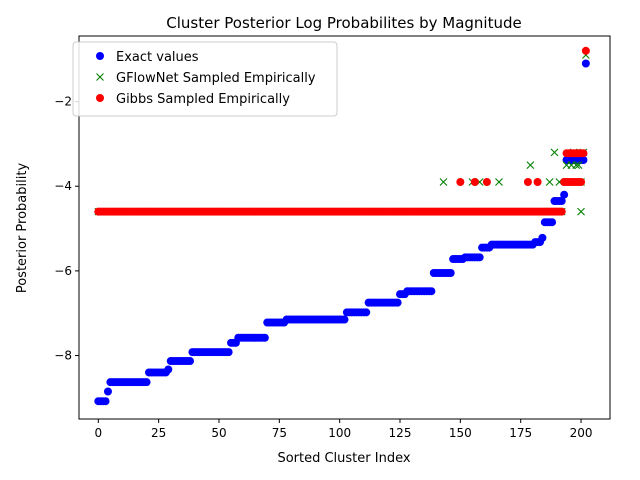 The image size is (640, 480). I want to click on x-tick-label: 50, so click(218, 433).